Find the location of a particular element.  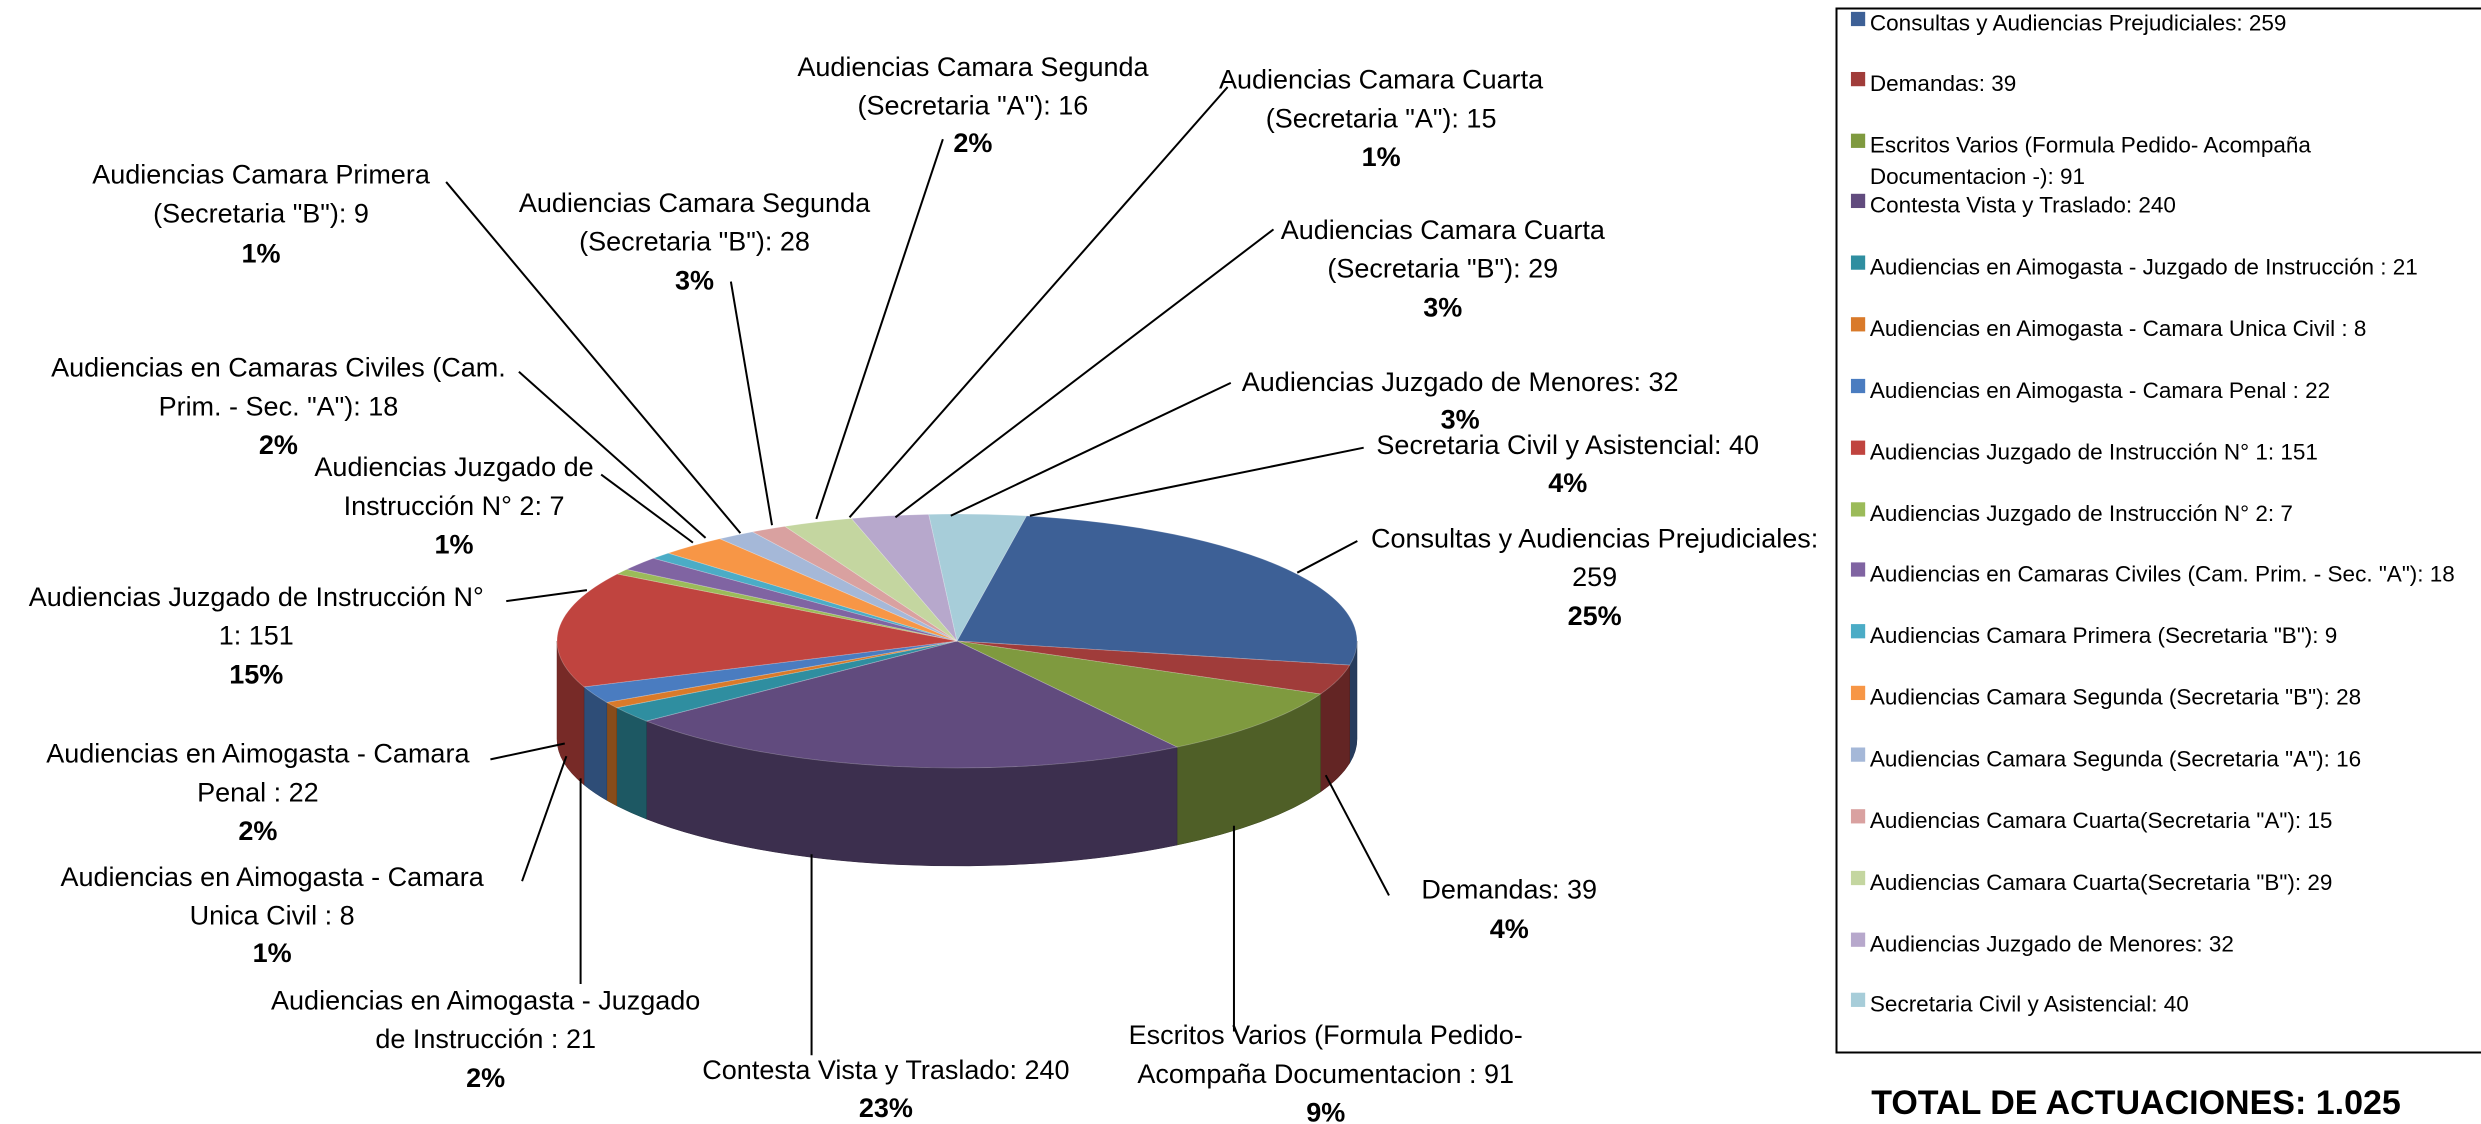

slice-label: (Secretaria "B"): 29 is located at coordinates (1442, 269).